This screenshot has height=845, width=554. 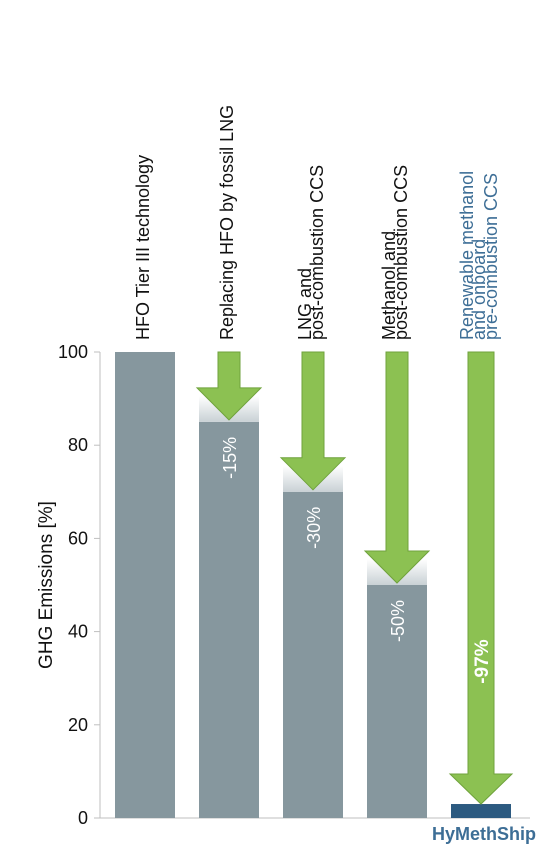 I want to click on category-label: Replacing HFO by fossil LNG, so click(x=227, y=222).